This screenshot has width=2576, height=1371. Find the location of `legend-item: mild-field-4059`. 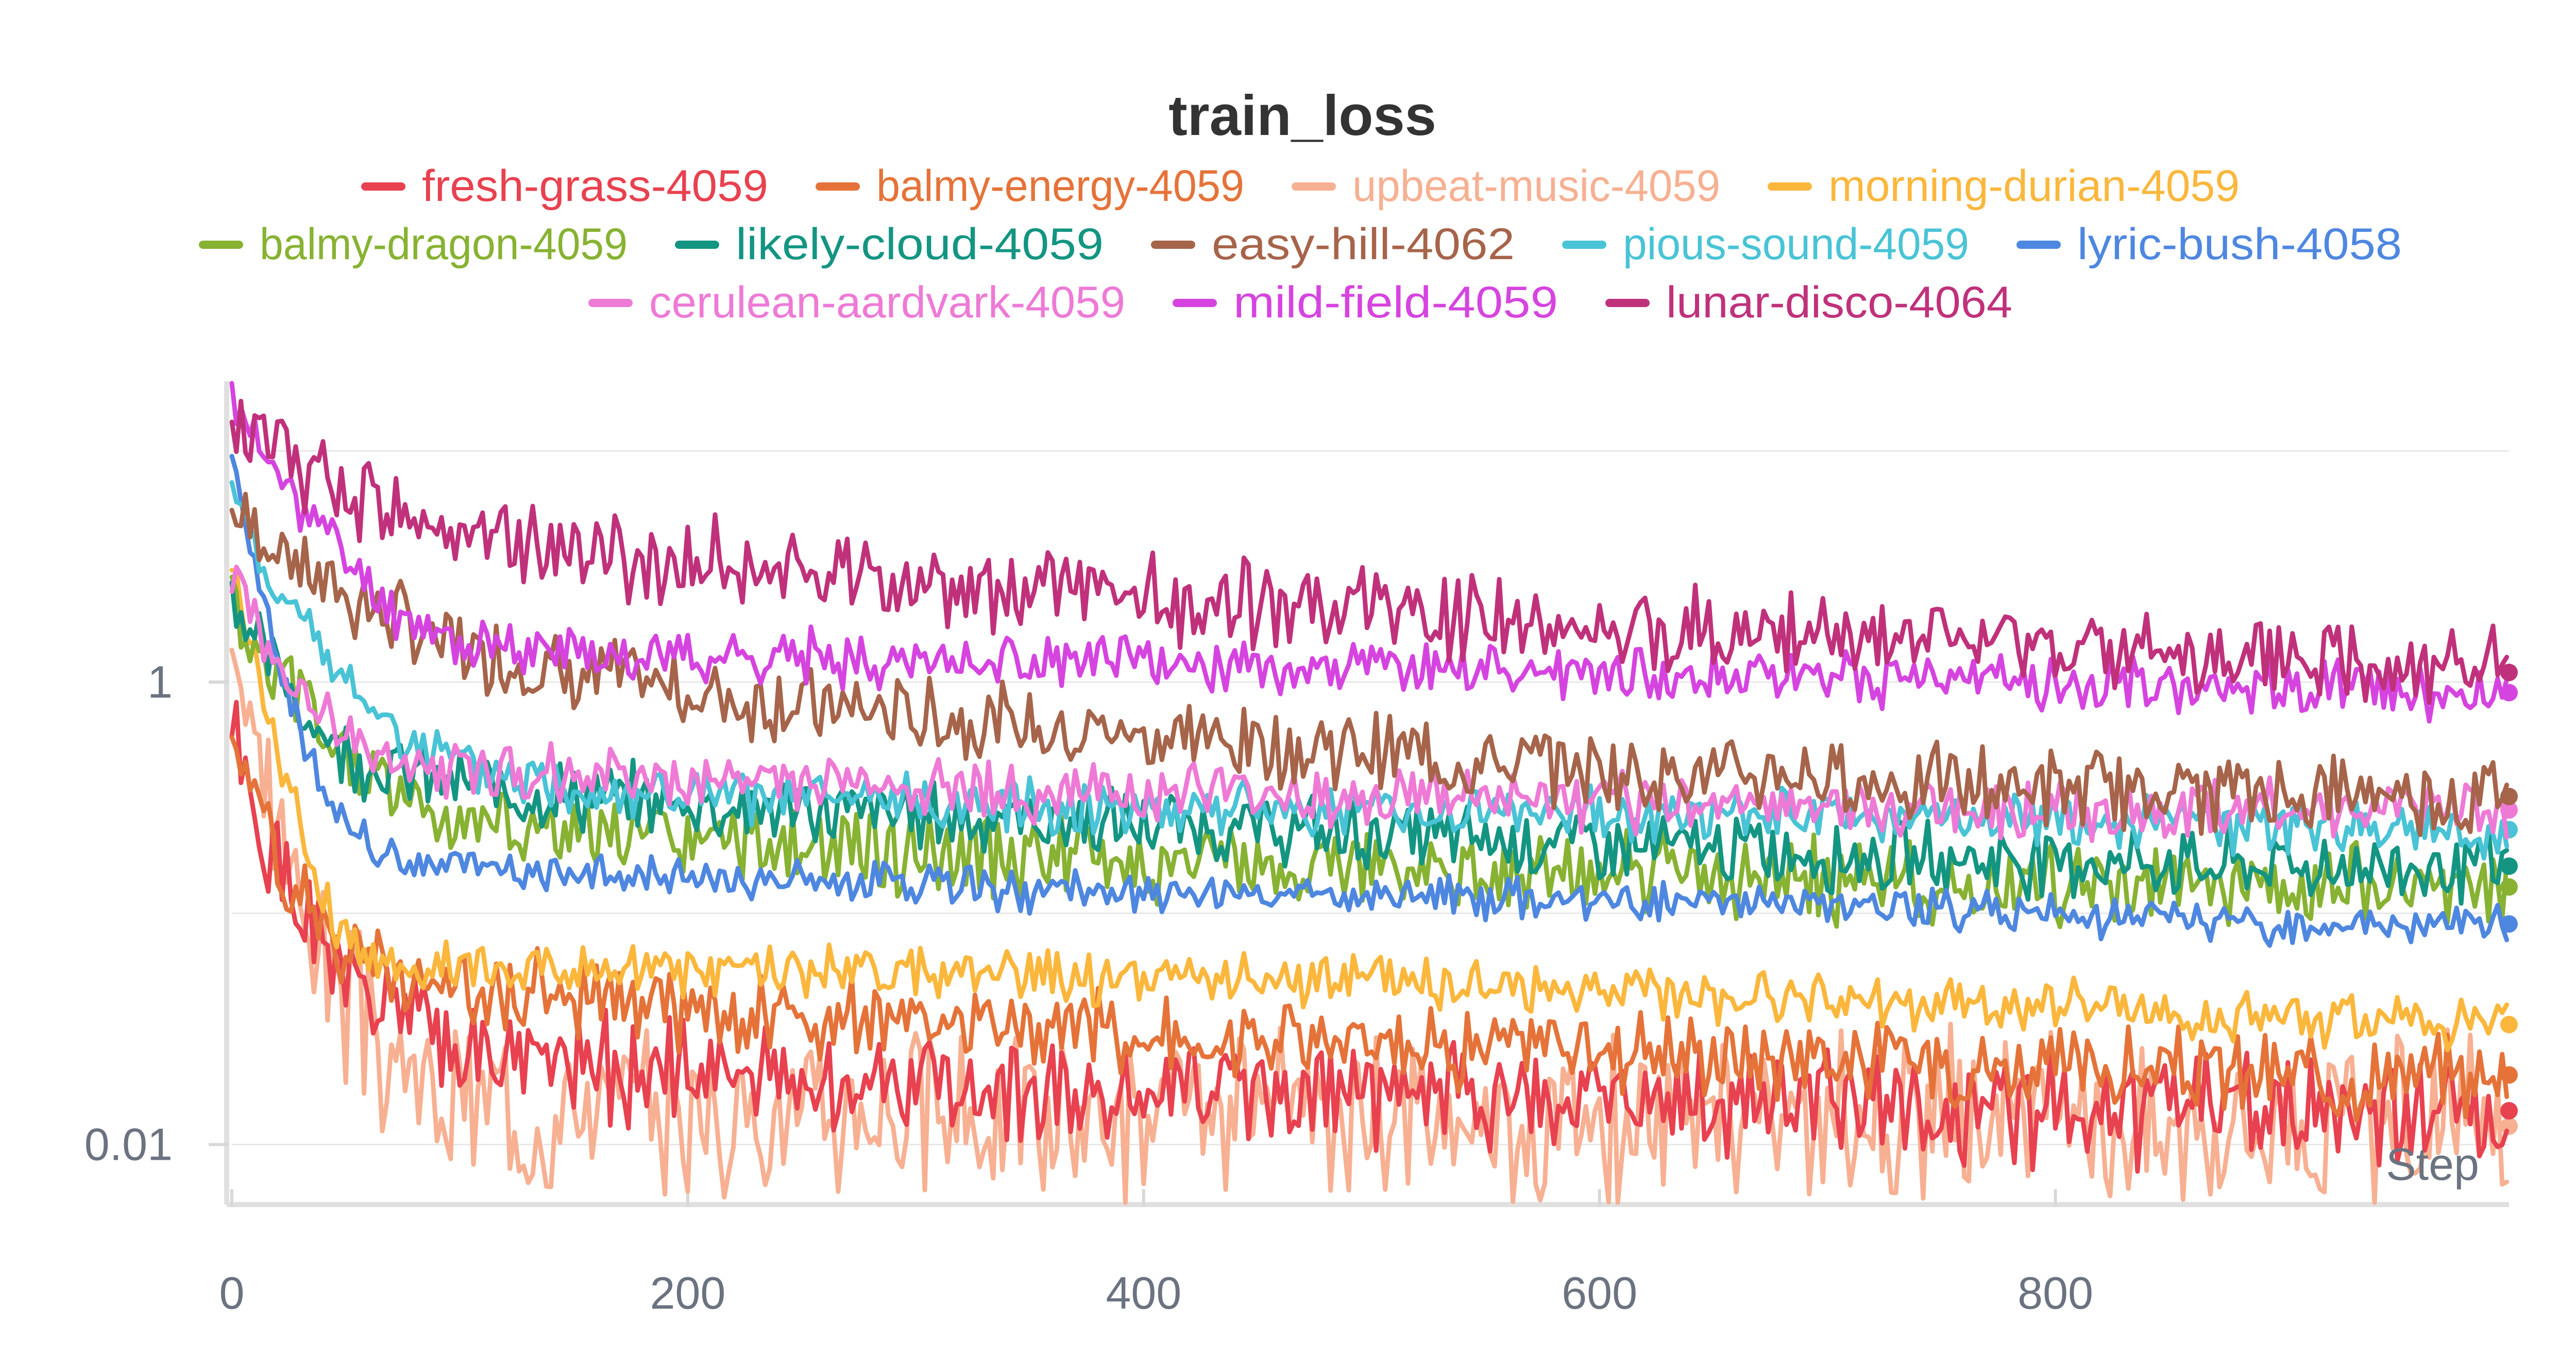

legend-item: mild-field-4059 is located at coordinates (1365, 303).